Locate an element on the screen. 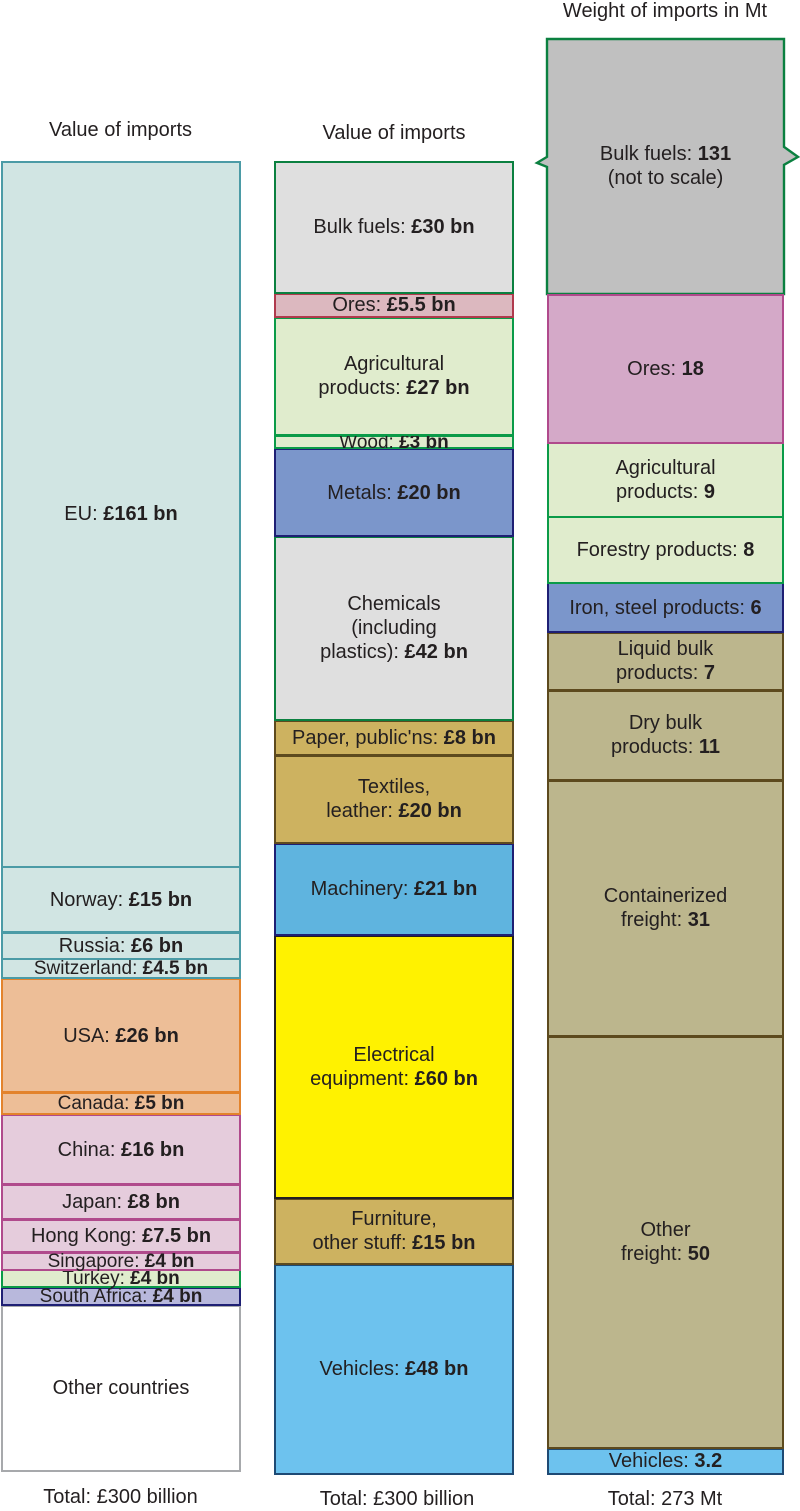 This screenshot has width=800, height=1511. segment-other-freight: Other freight: 50 is located at coordinates (665, 1242).